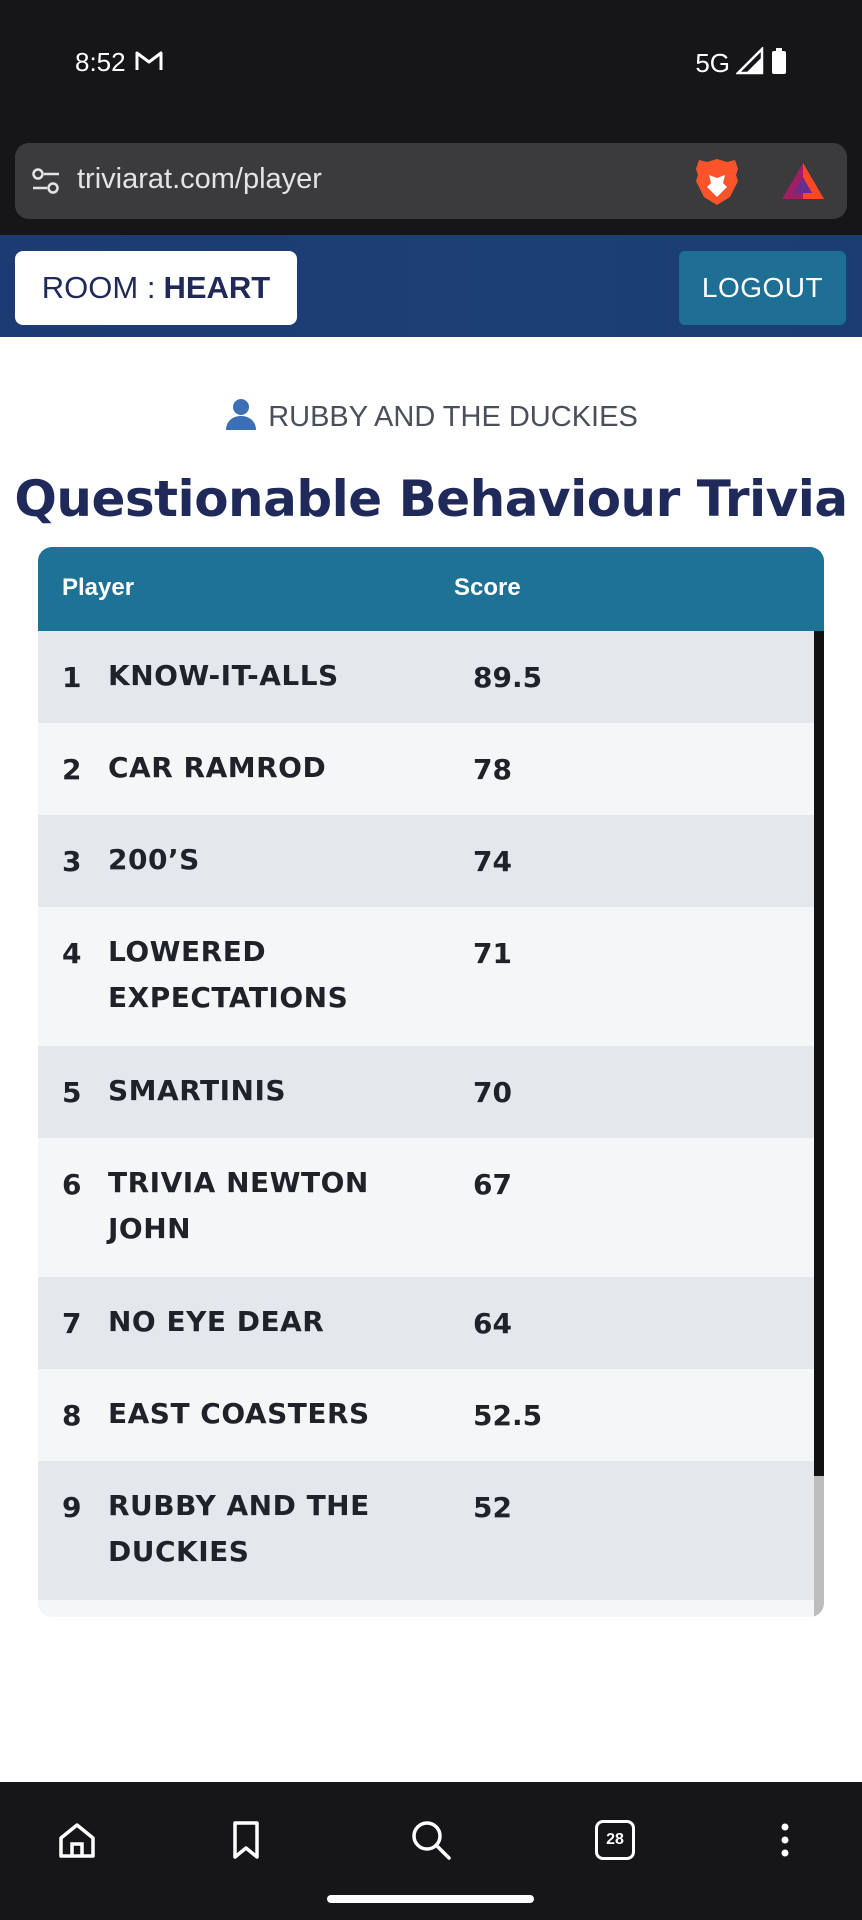  I want to click on browser-bottom-bar: 28, so click(431, 1851).